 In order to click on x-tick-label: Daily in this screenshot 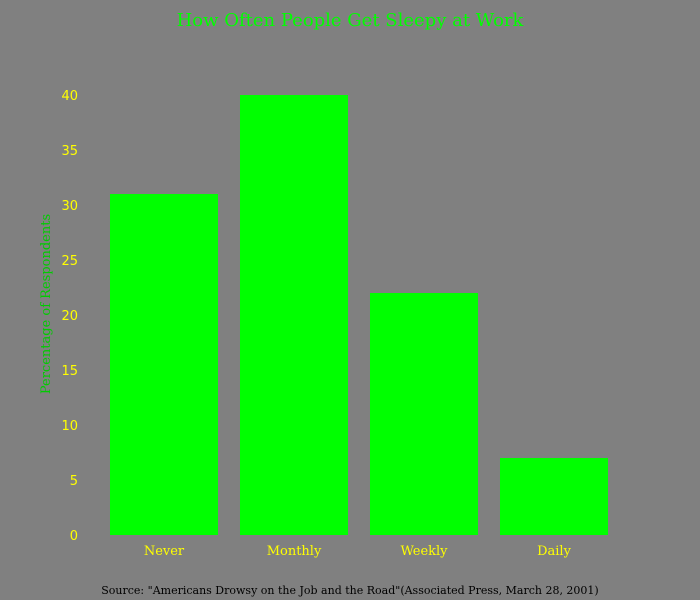, I will do `click(554, 551)`.